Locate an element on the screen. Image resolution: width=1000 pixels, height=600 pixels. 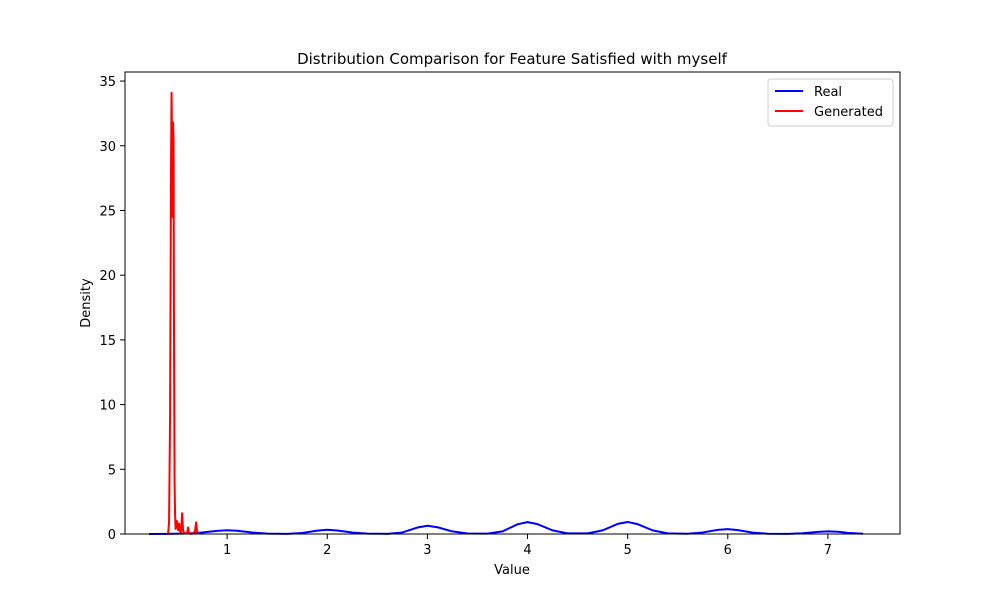
y-tick-label: 5 is located at coordinates (112, 470).